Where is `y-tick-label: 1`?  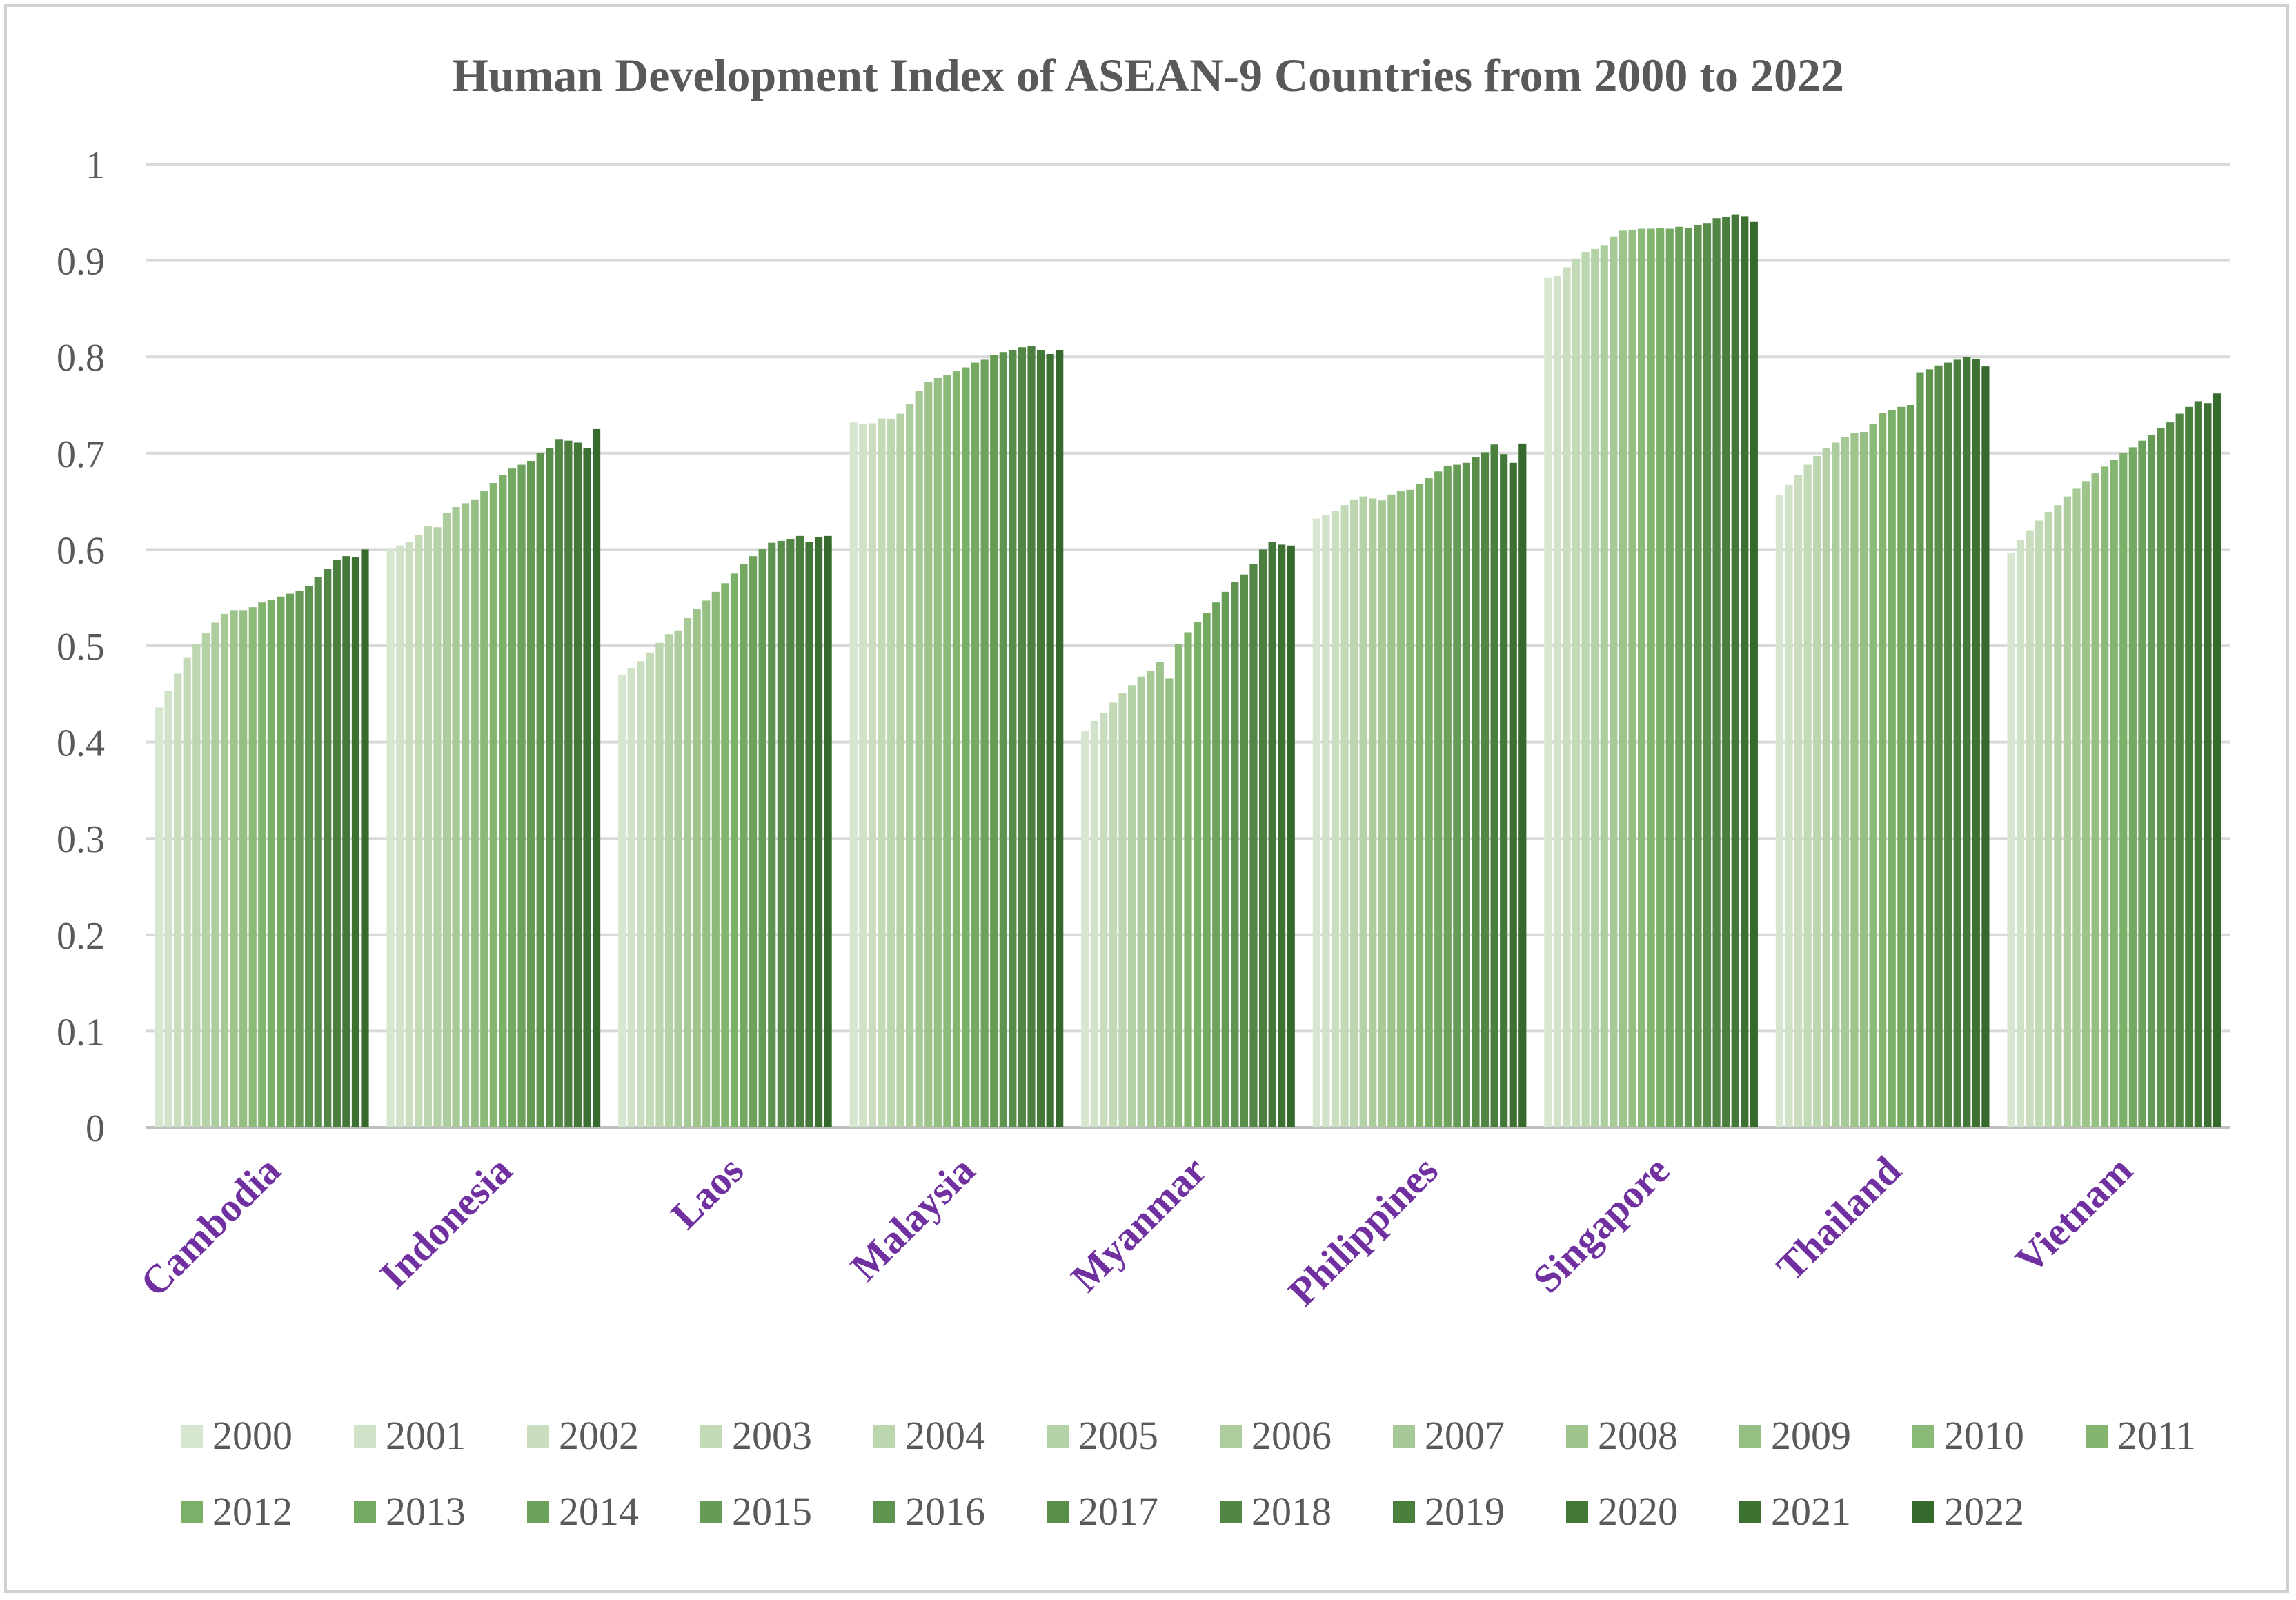 y-tick-label: 1 is located at coordinates (95, 166).